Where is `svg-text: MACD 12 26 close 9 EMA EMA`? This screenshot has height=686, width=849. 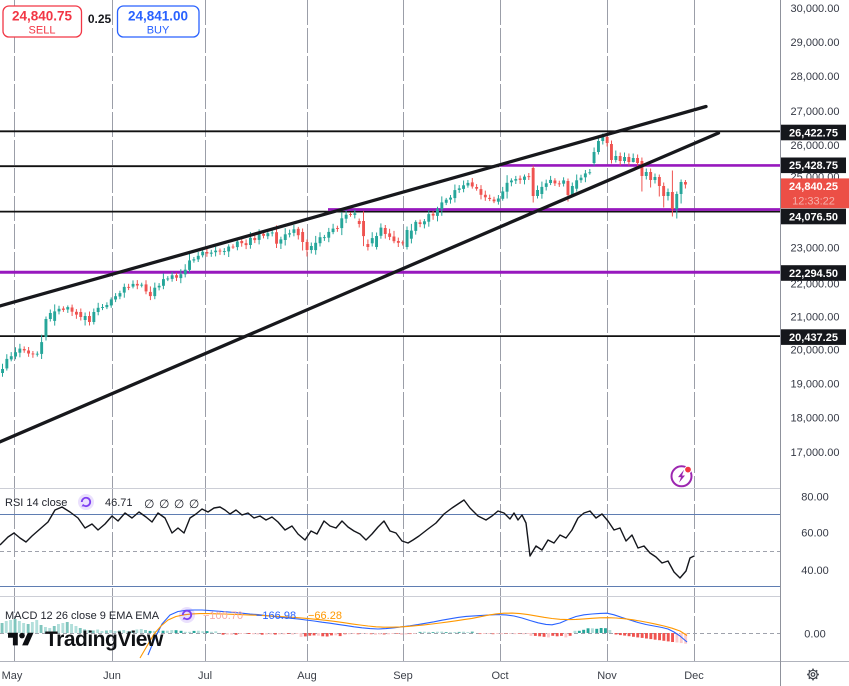
svg-text: MACD 12 26 close 9 EMA EMA is located at coordinates (82, 616).